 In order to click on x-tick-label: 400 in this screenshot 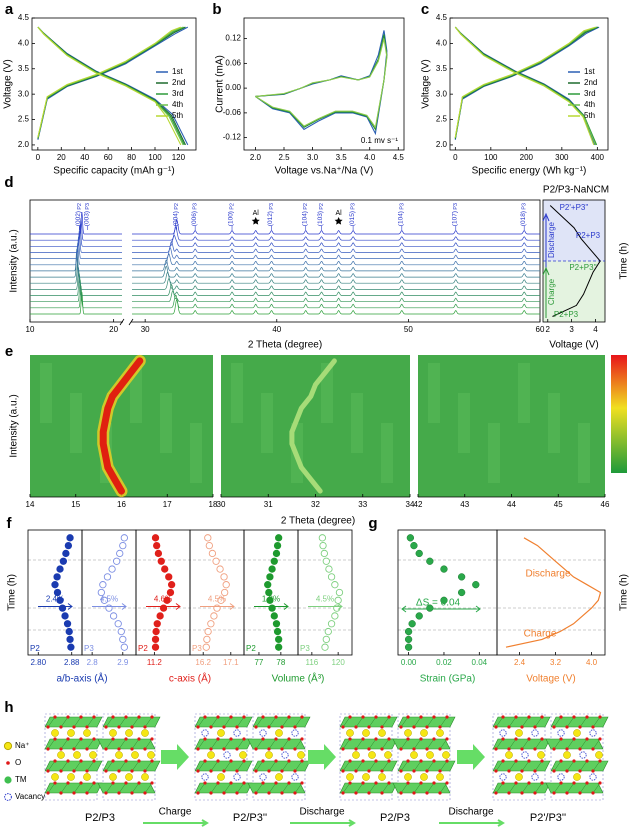, I will do `click(598, 157)`.